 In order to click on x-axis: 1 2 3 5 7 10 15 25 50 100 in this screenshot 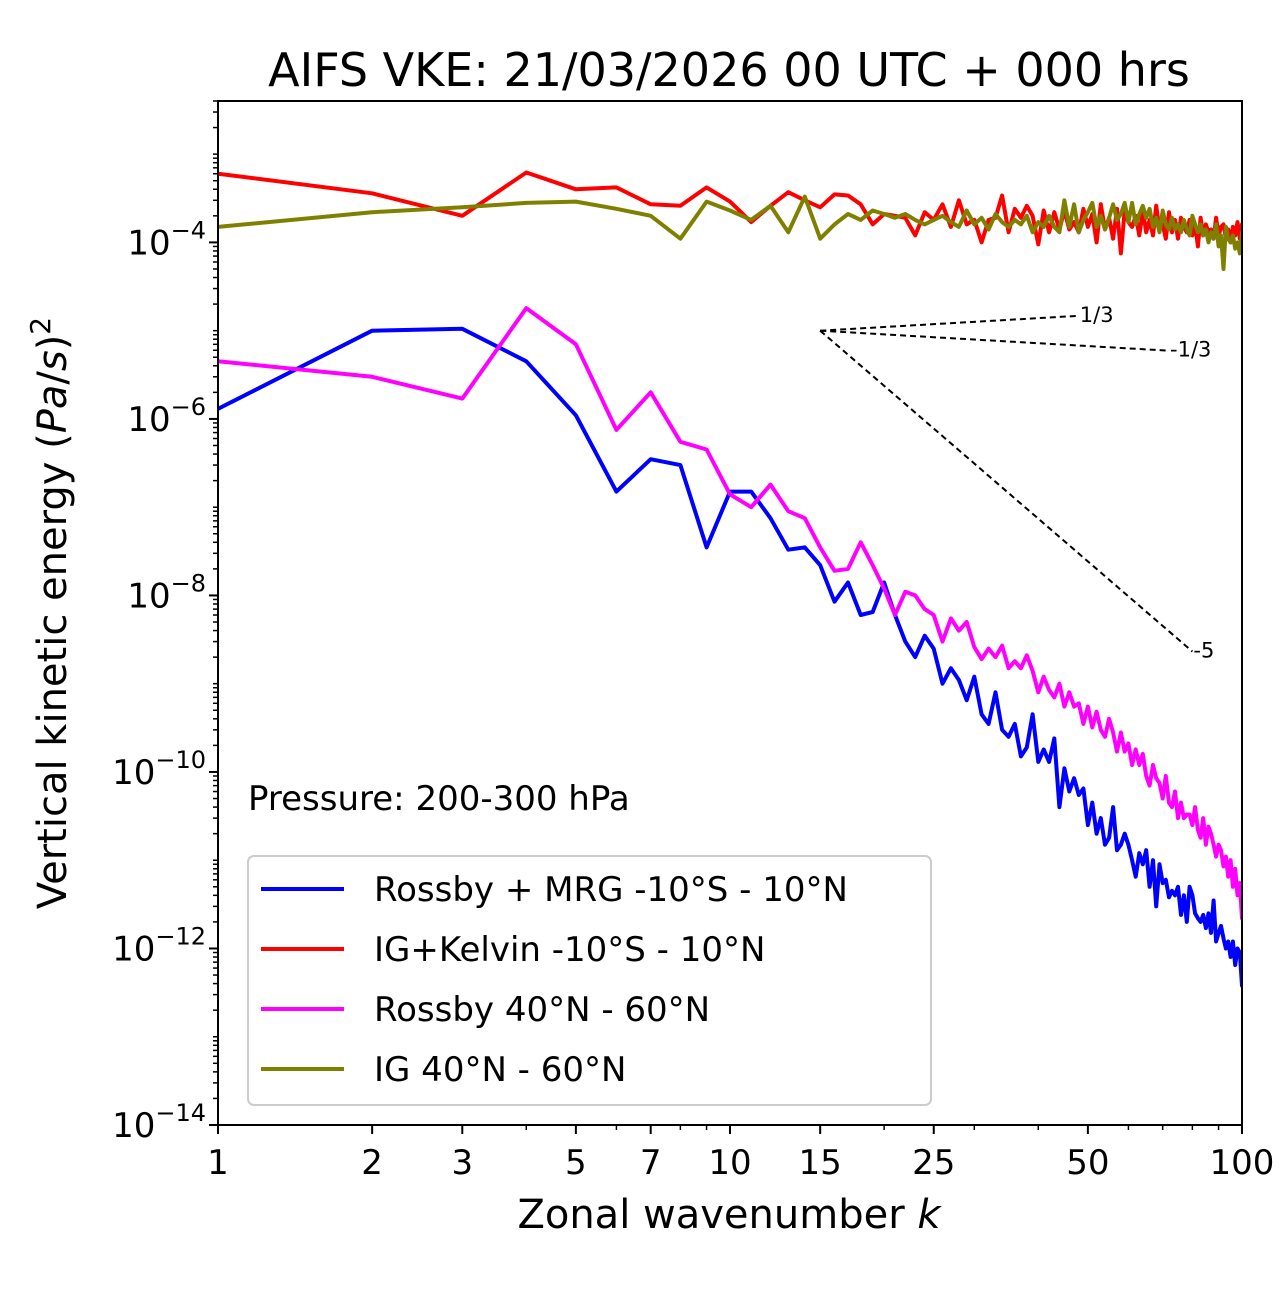, I will do `click(740, 1154)`.